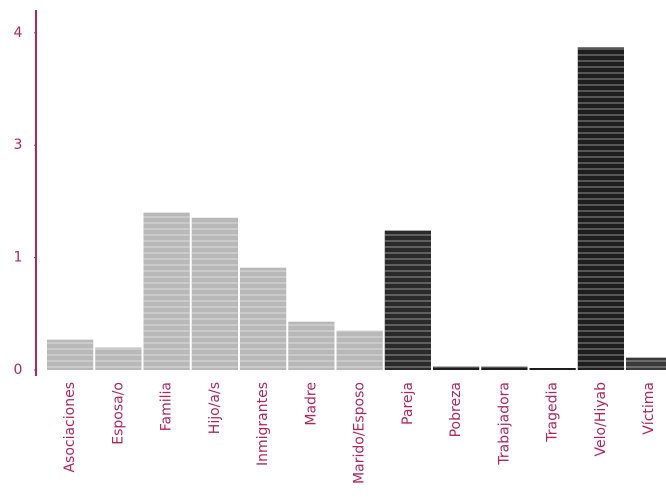 Image resolution: width=666 pixels, height=504 pixels. I want to click on y-tick-label: 1, so click(18, 258).